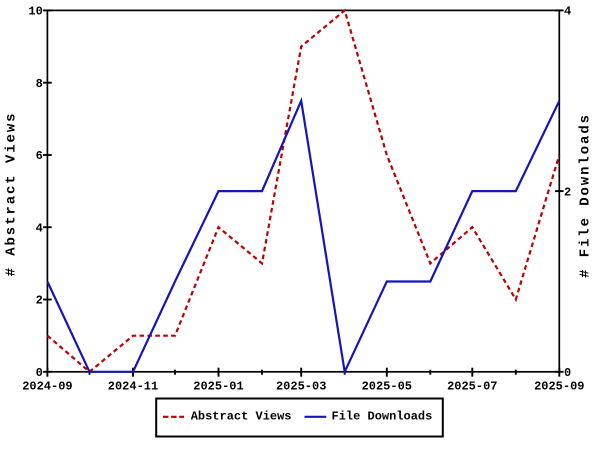  Describe the element at coordinates (218, 387) in the screenshot. I see `svg-text: 2025-01` at that location.